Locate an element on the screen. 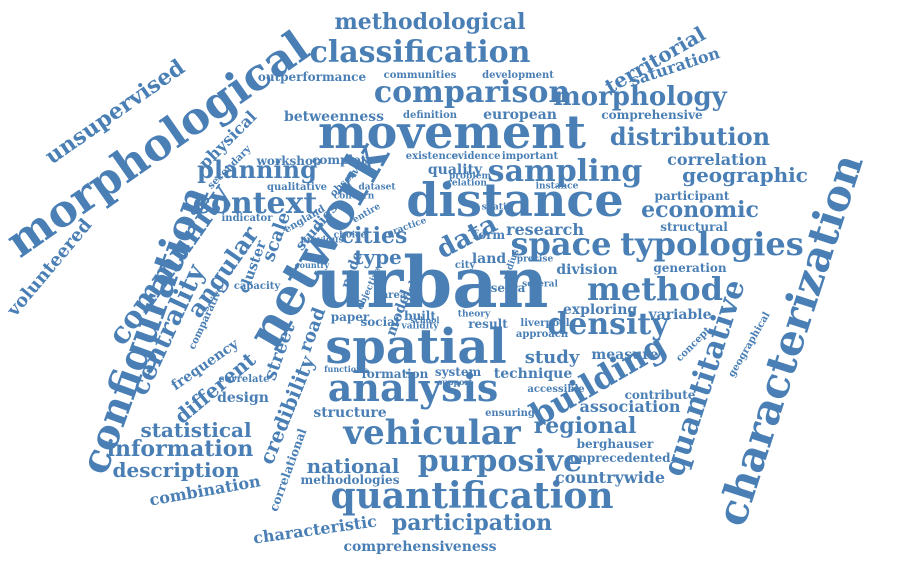 The width and height of the screenshot is (900, 575). word-definition: definition is located at coordinates (430, 115).